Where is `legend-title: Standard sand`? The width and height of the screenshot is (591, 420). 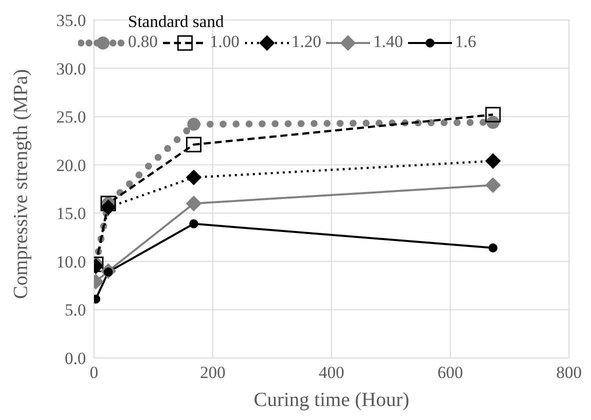
legend-title: Standard sand is located at coordinates (176, 22).